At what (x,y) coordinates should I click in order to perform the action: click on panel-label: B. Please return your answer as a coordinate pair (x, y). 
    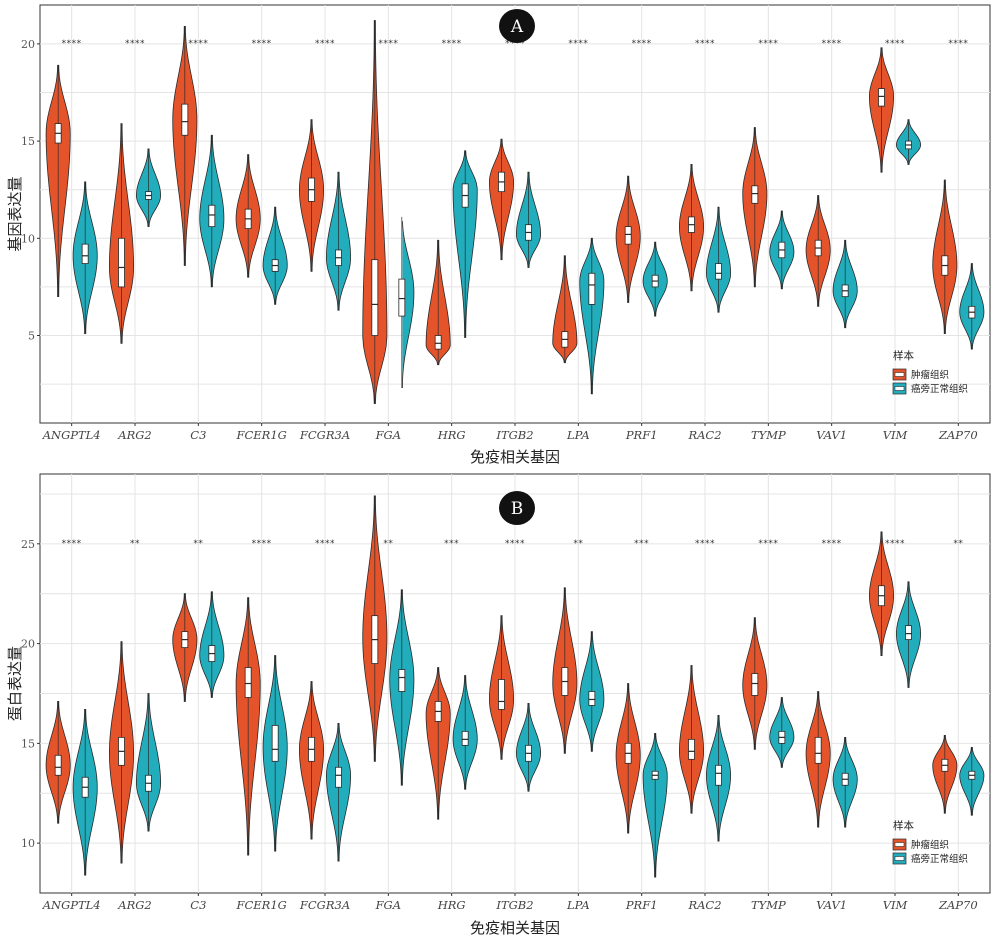
    Looking at the image, I should click on (517, 509).